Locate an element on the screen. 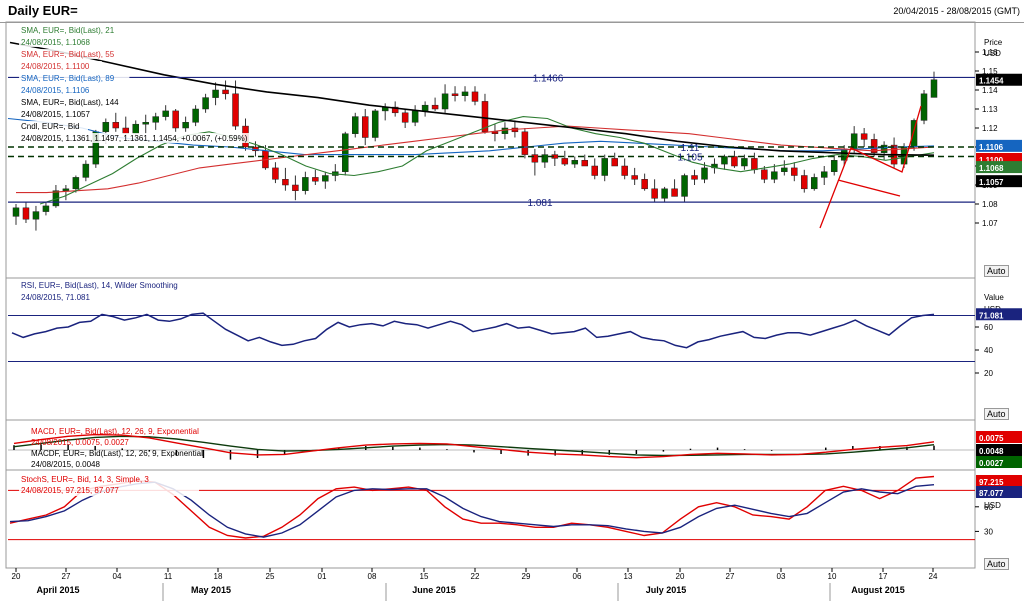  stoch-axis-unit: USD is located at coordinates (992, 505).